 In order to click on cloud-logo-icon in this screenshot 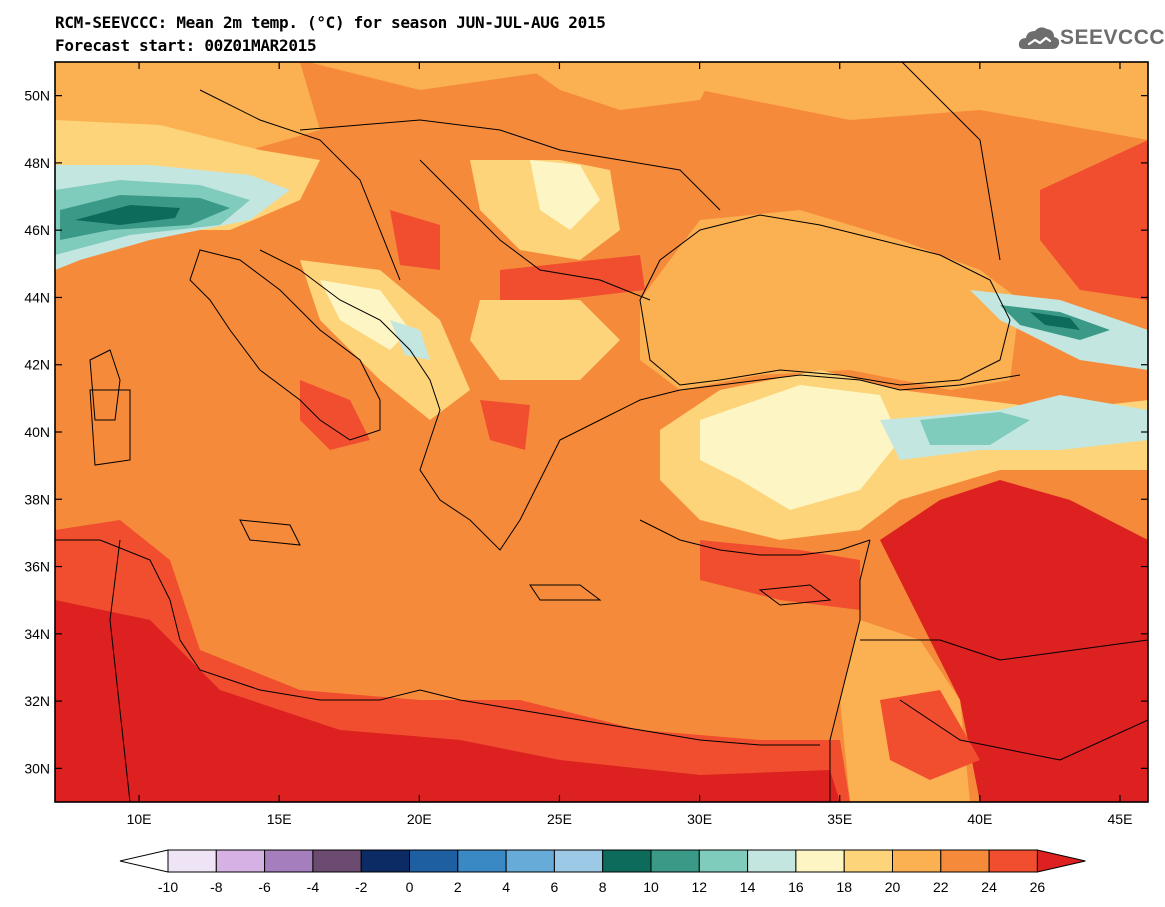, I will do `click(1039, 38)`.